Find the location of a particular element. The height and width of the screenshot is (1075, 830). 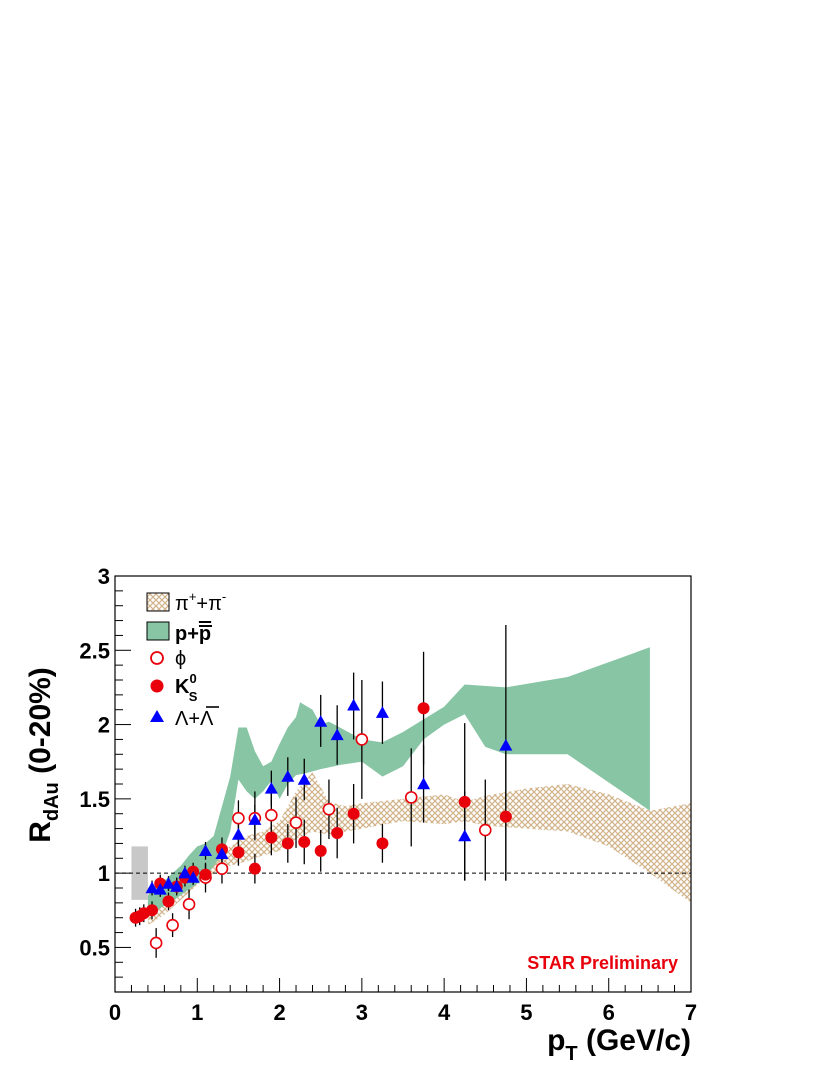

legend-label-proton-main: p+ is located at coordinates (187, 634).